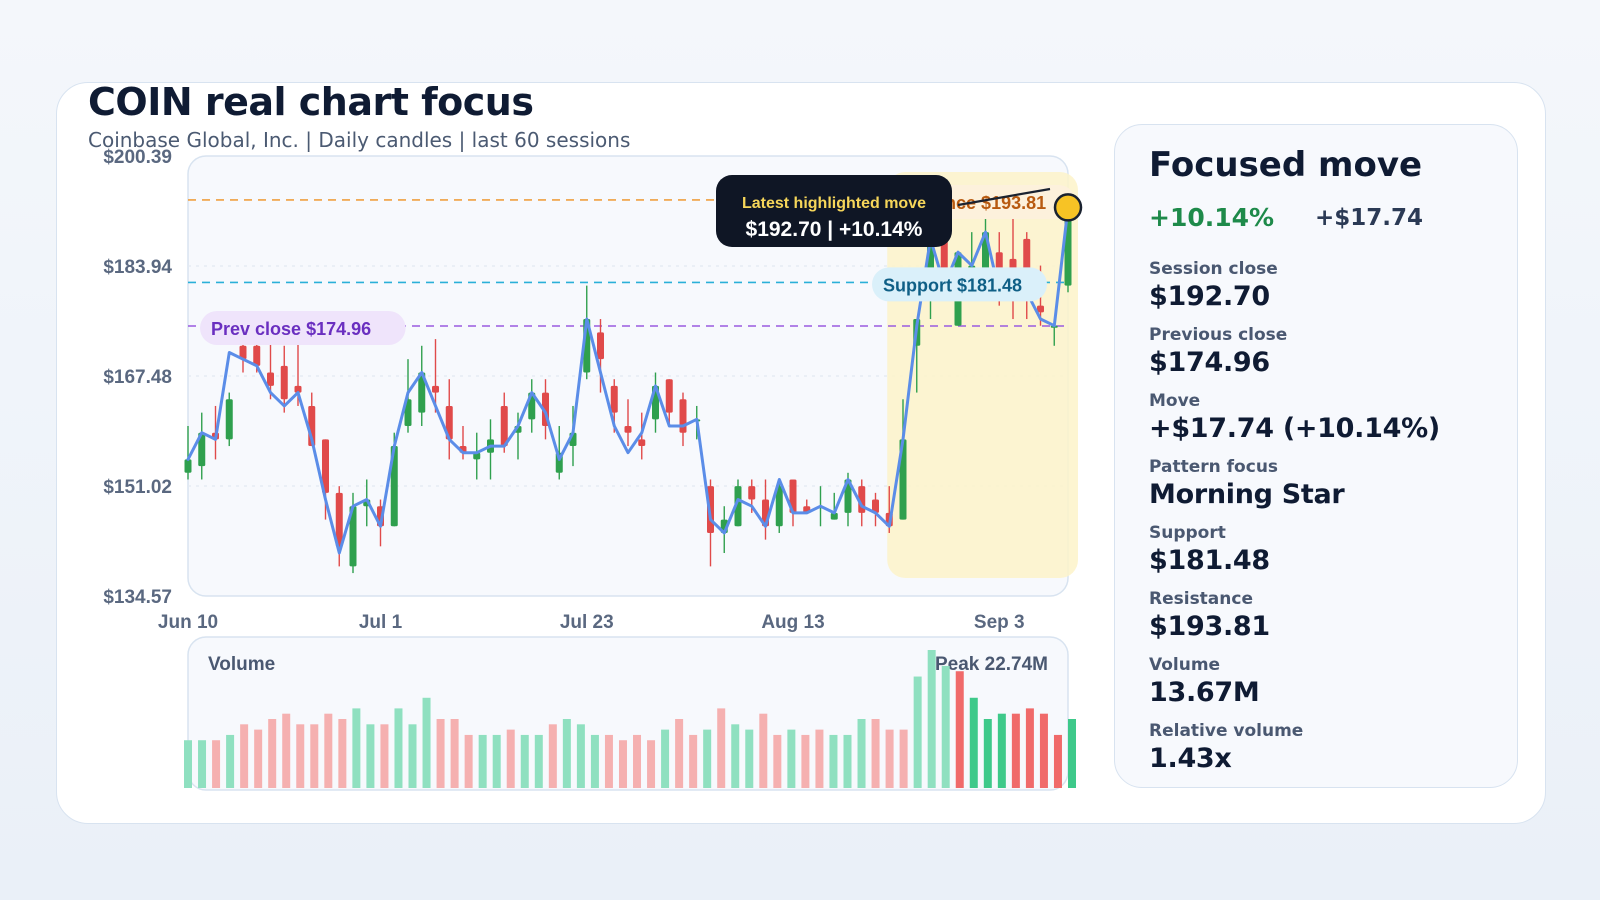 The height and width of the screenshot is (900, 1600). What do you see at coordinates (311, 102) in the screenshot?
I see `page-title: COIN real chart focus` at bounding box center [311, 102].